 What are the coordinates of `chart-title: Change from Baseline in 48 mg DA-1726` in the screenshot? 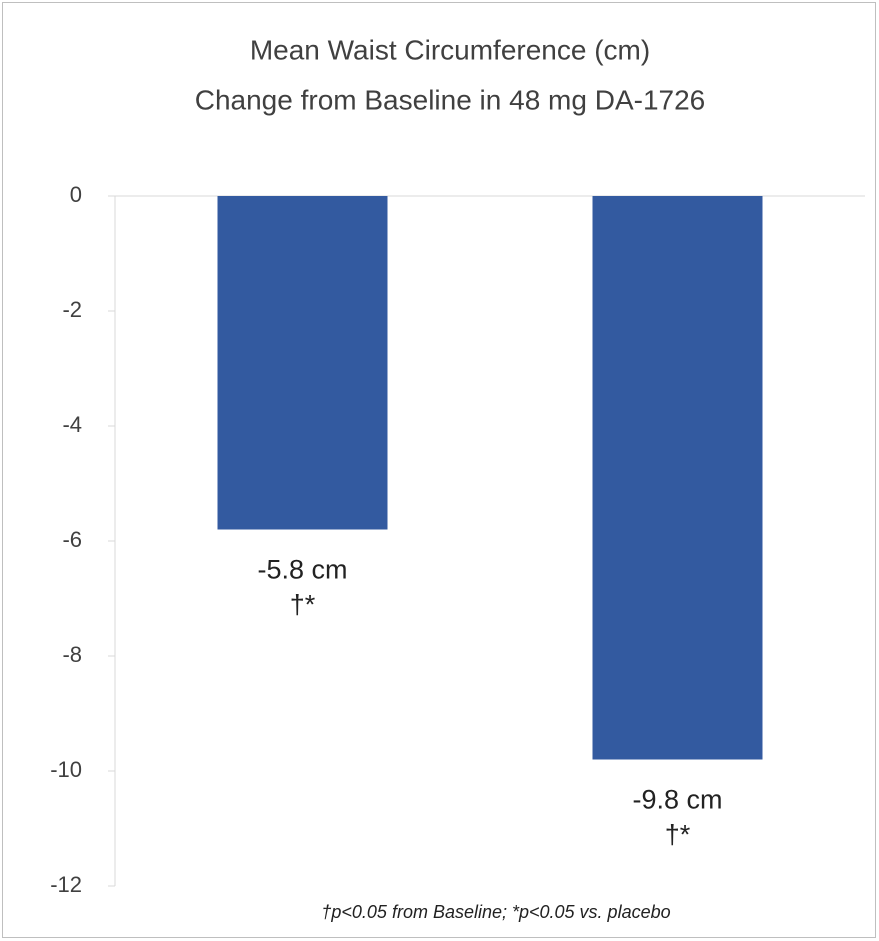 It's located at (450, 99).